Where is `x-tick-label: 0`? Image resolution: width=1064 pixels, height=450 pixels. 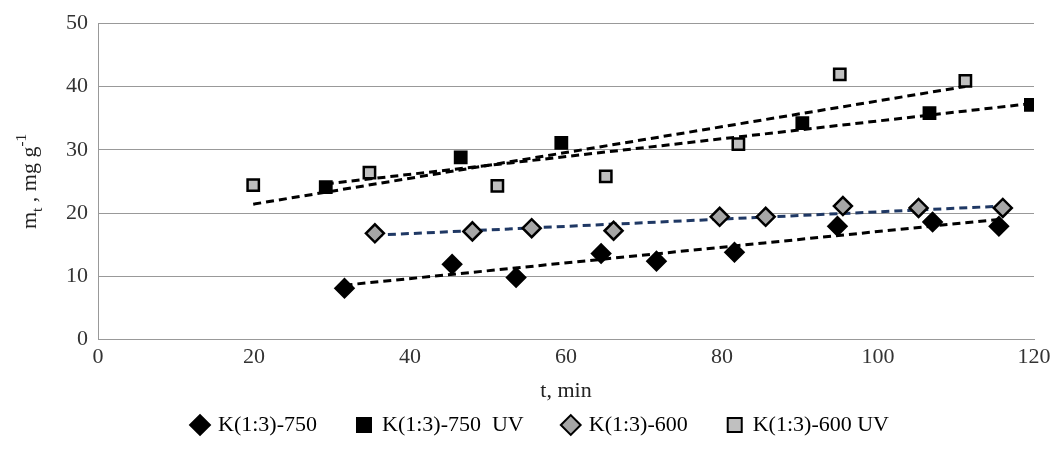
x-tick-label: 0 is located at coordinates (98, 355).